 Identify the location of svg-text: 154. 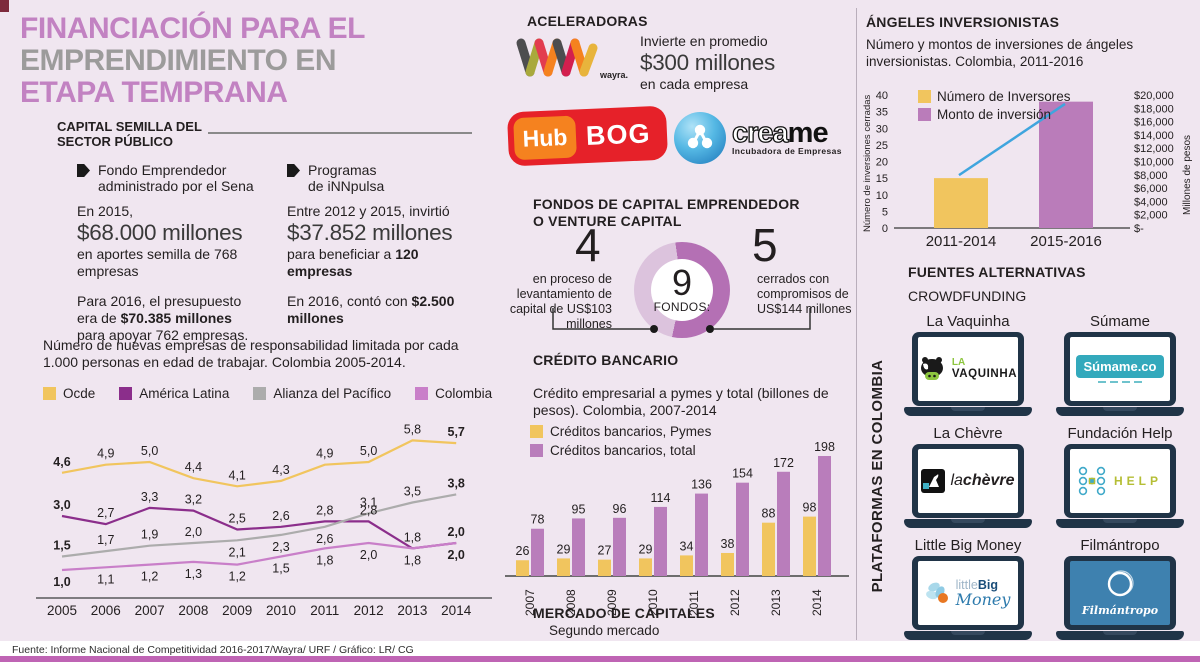
(742, 474).